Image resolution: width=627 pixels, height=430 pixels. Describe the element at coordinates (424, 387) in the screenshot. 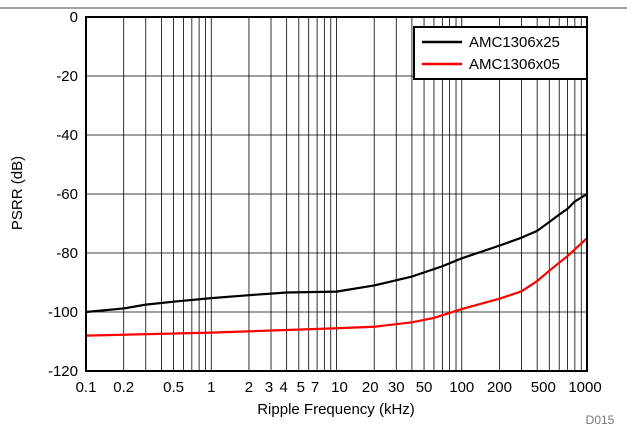

I see `x-tick-label: 50` at that location.